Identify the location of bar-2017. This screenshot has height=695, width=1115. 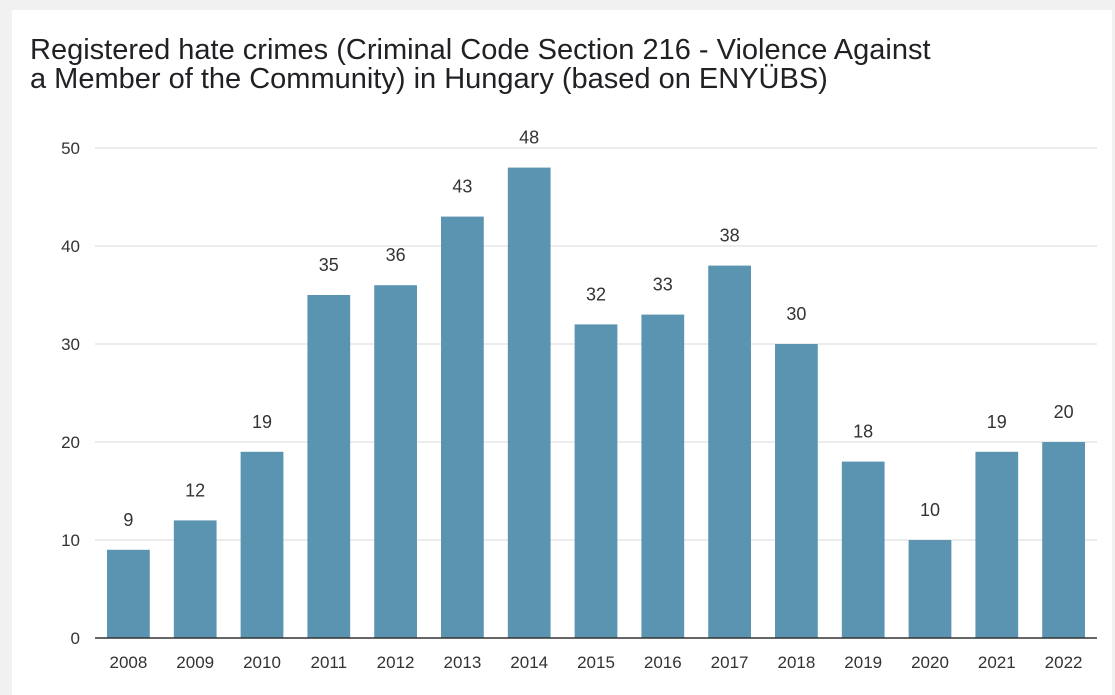
(729, 451).